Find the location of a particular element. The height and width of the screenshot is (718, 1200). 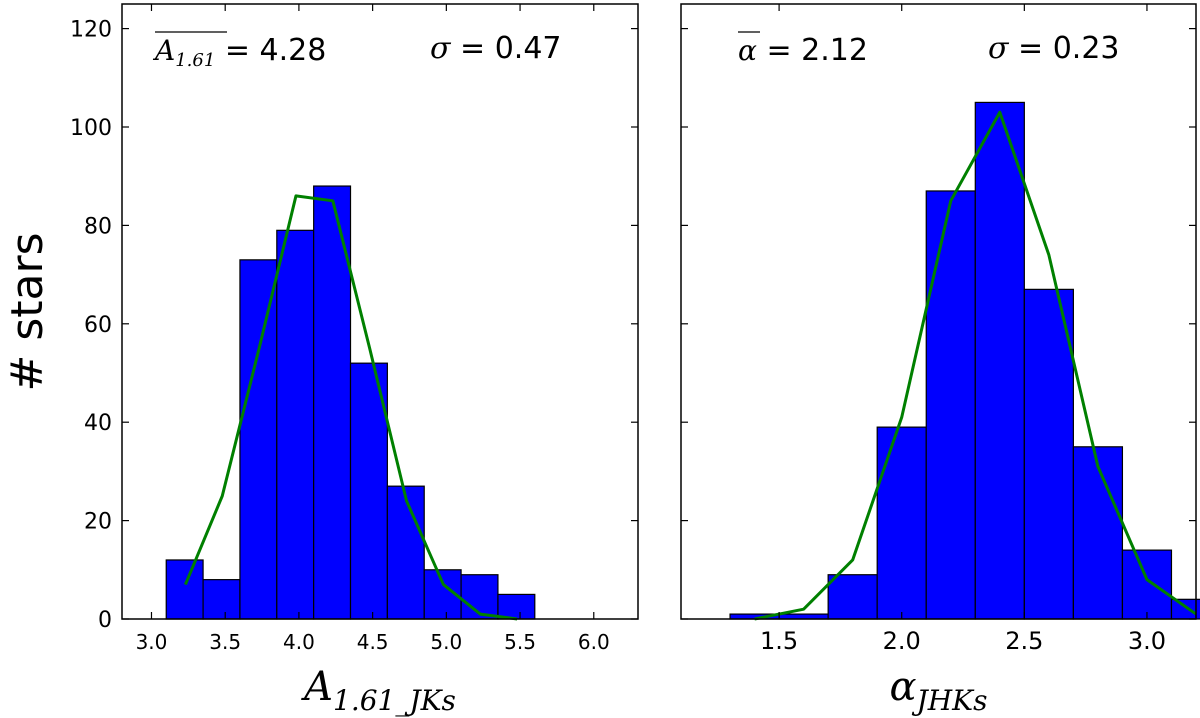

x-tick-label: 5.0 is located at coordinates (446, 642).